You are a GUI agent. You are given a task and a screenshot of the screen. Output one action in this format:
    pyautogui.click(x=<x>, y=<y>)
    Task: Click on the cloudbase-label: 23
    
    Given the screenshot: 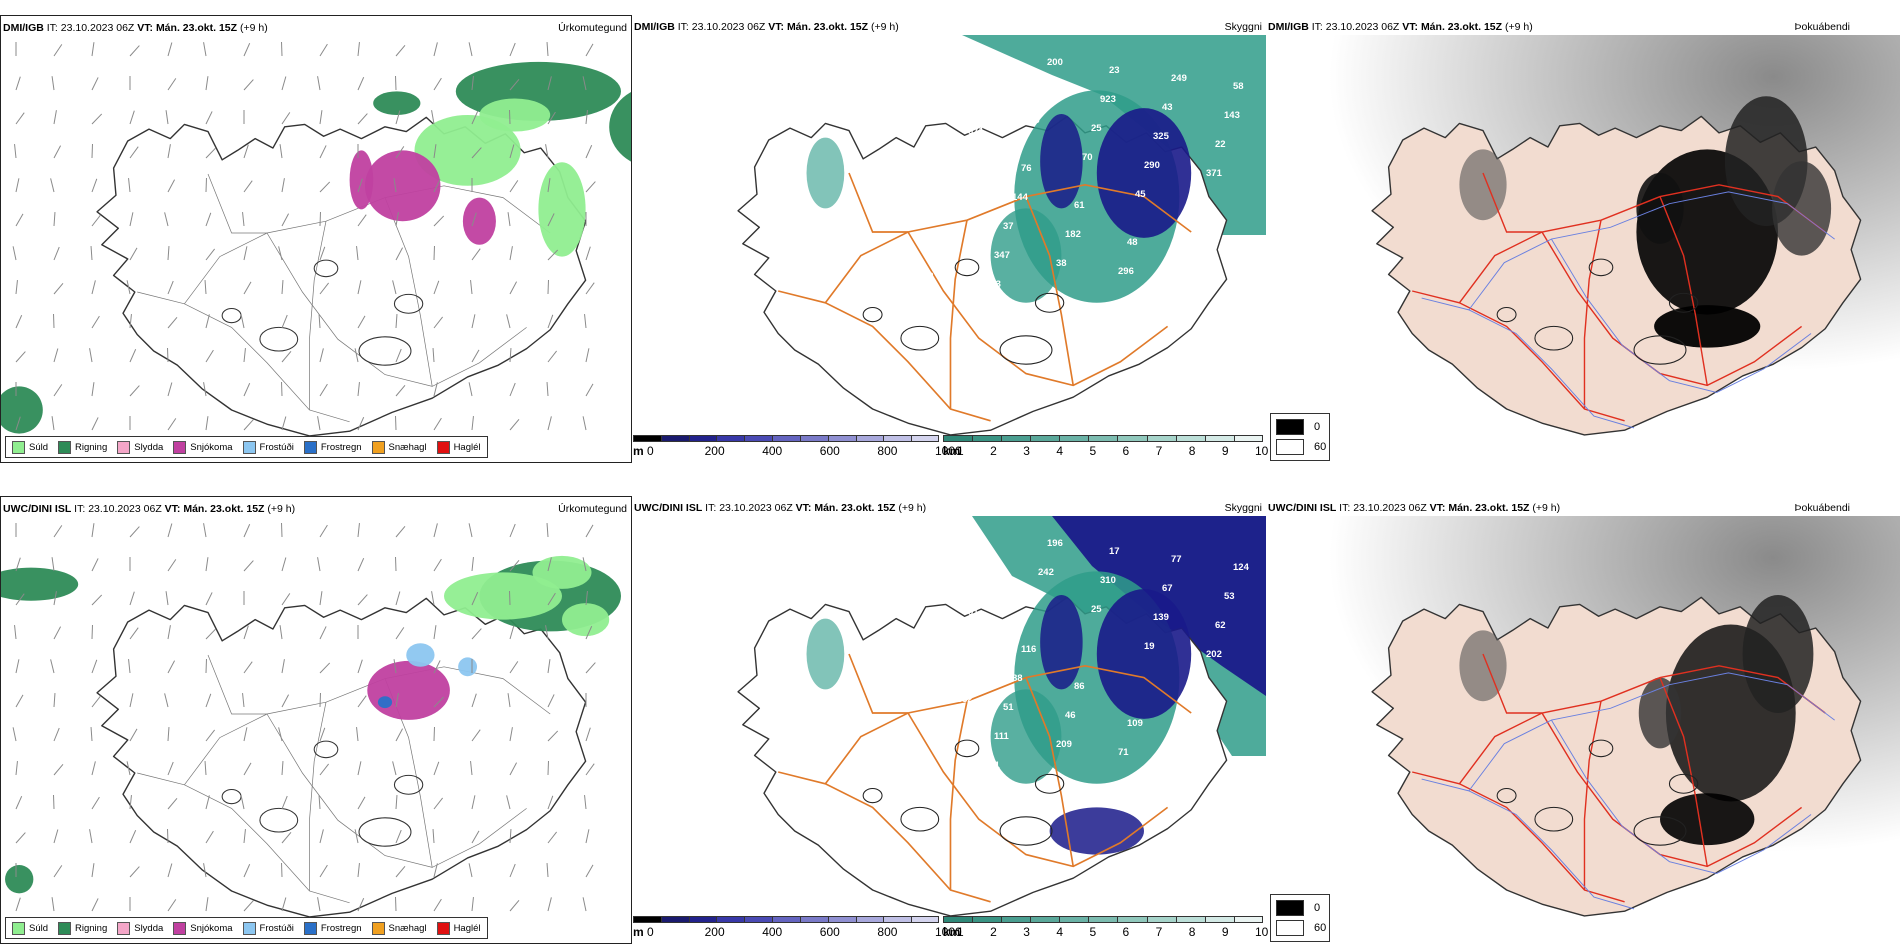 What is the action you would take?
    pyautogui.click(x=1114, y=70)
    